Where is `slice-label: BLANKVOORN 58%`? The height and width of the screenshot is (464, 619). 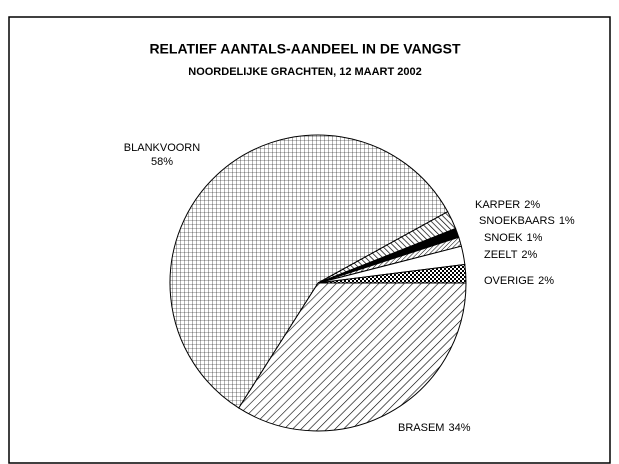 slice-label: BLANKVOORN 58% is located at coordinates (162, 155).